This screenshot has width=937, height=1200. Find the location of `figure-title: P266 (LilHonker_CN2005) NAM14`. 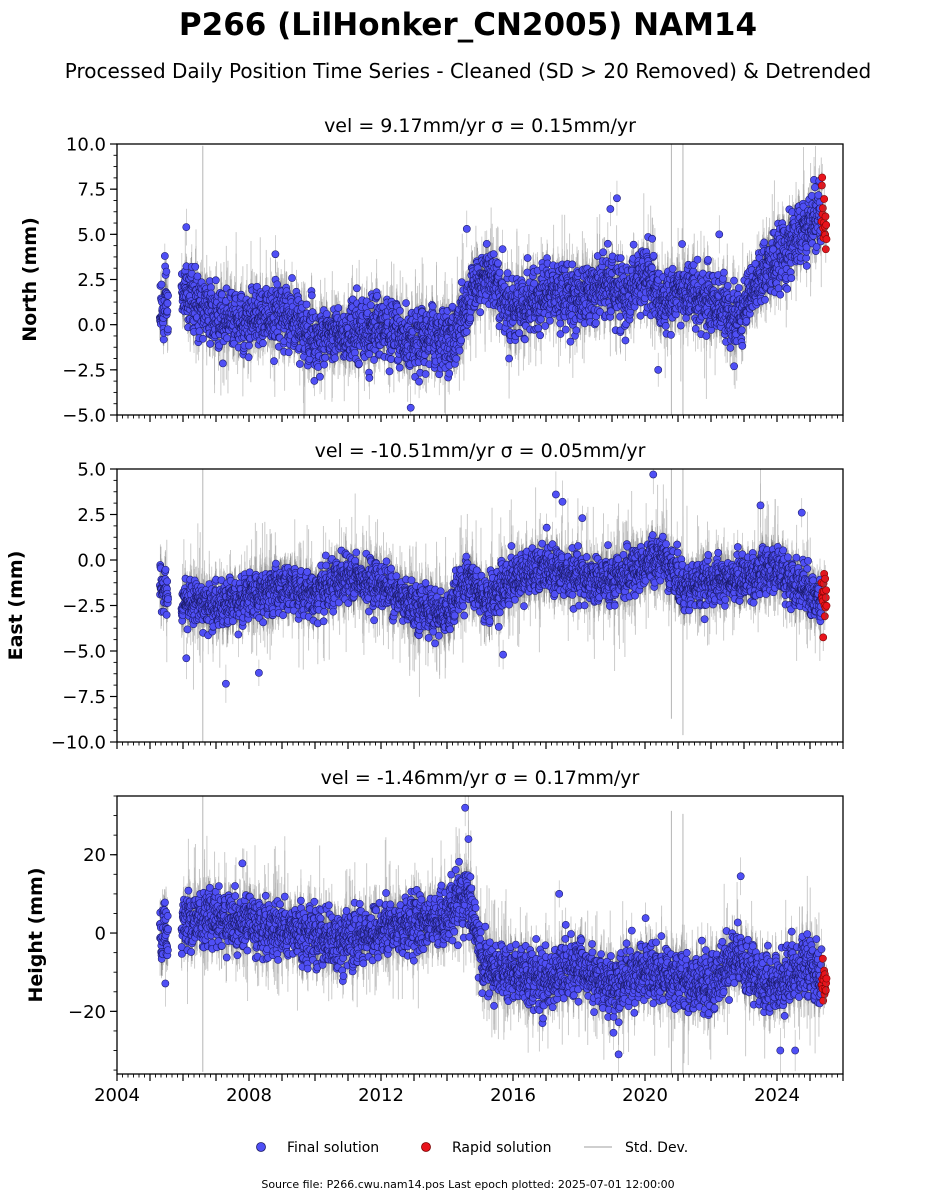

figure-title: P266 (LilHonker_CN2005) NAM14 is located at coordinates (468, 25).